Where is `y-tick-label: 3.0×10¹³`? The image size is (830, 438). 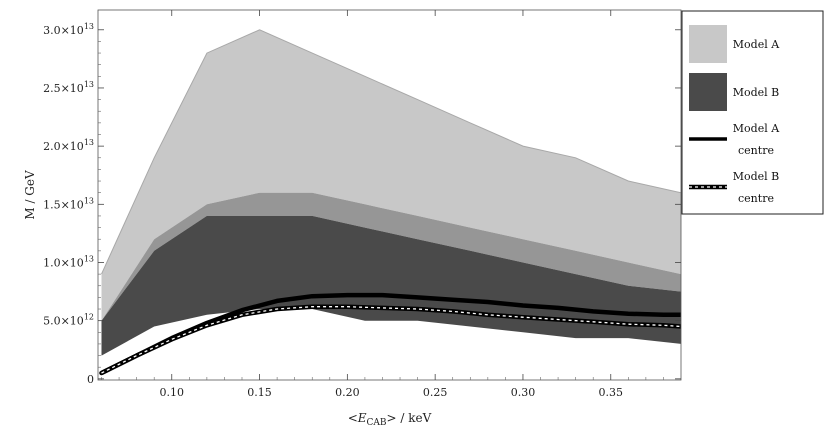 y-tick-label: 3.0×10¹³ is located at coordinates (68, 29).